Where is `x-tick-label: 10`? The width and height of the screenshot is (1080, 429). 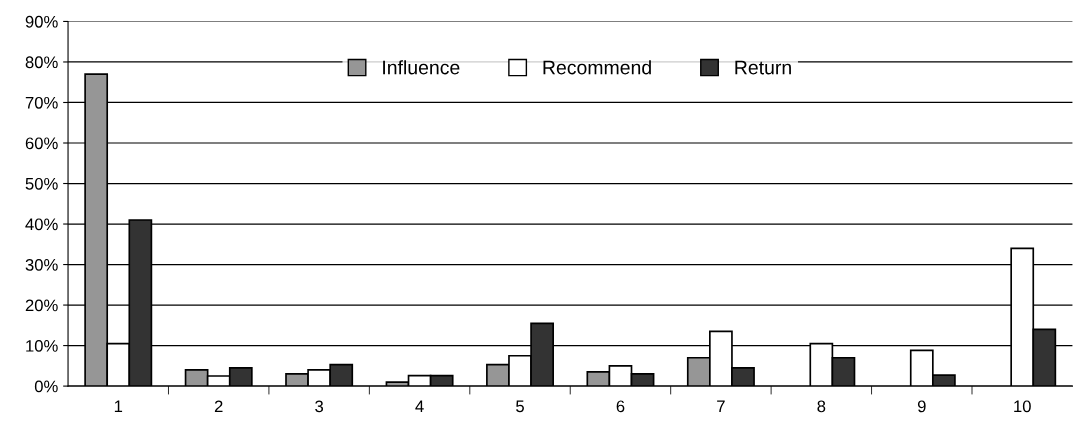 x-tick-label: 10 is located at coordinates (1022, 406).